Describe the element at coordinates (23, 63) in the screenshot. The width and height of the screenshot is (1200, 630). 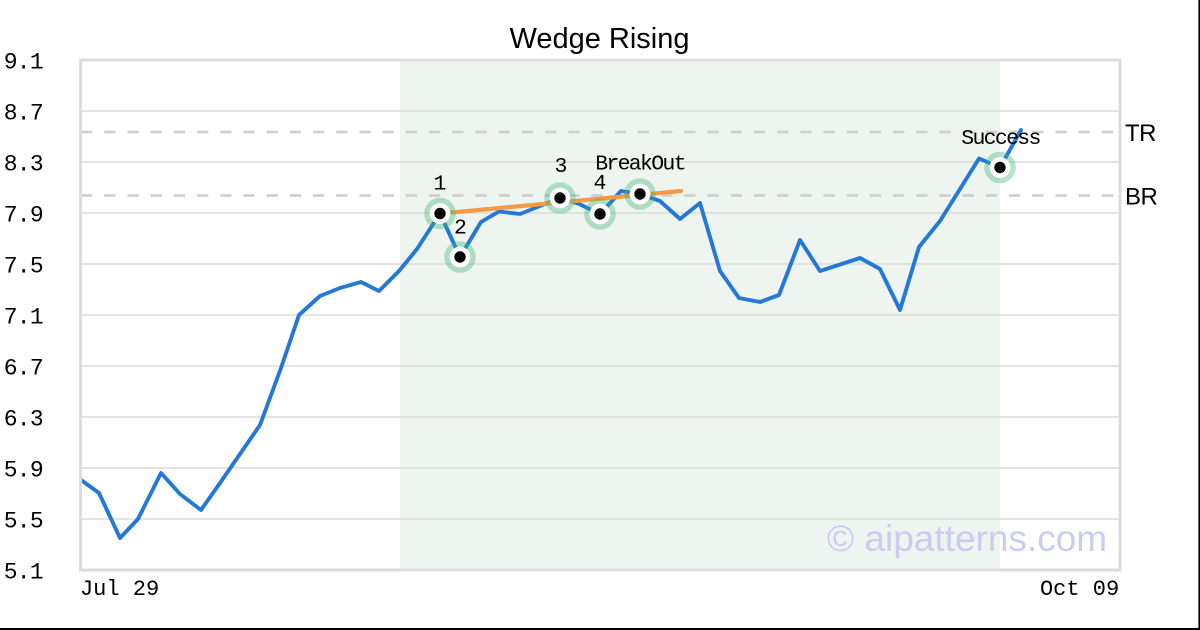
I see `svg-text: 9.1` at that location.